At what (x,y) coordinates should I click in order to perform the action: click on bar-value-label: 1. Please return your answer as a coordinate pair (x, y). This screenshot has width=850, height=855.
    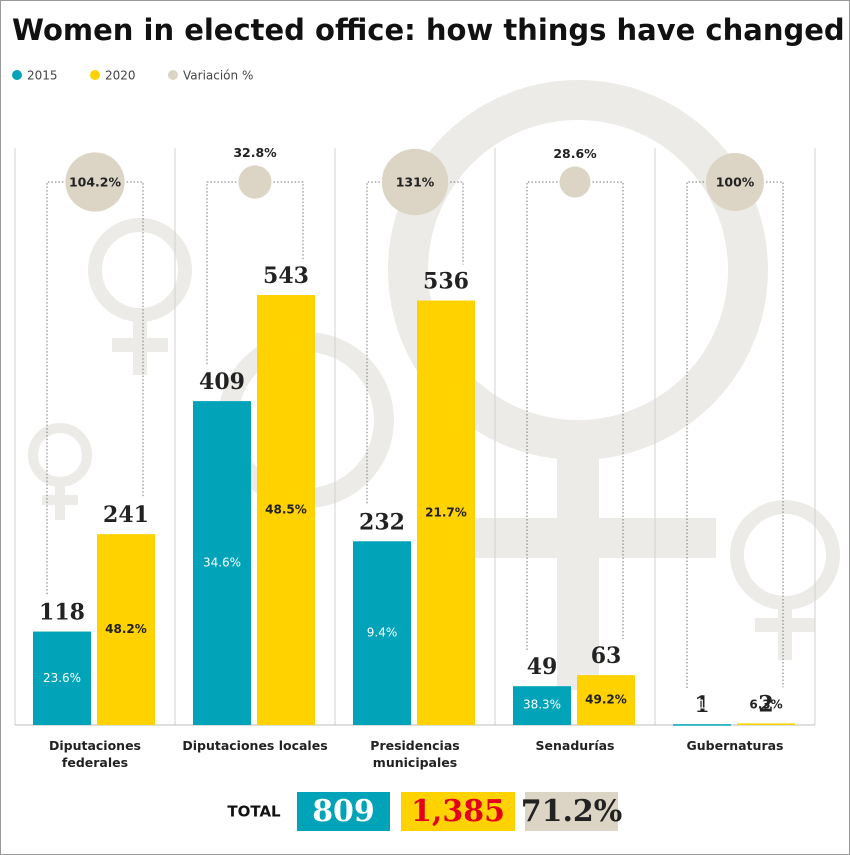
    Looking at the image, I should click on (701, 705).